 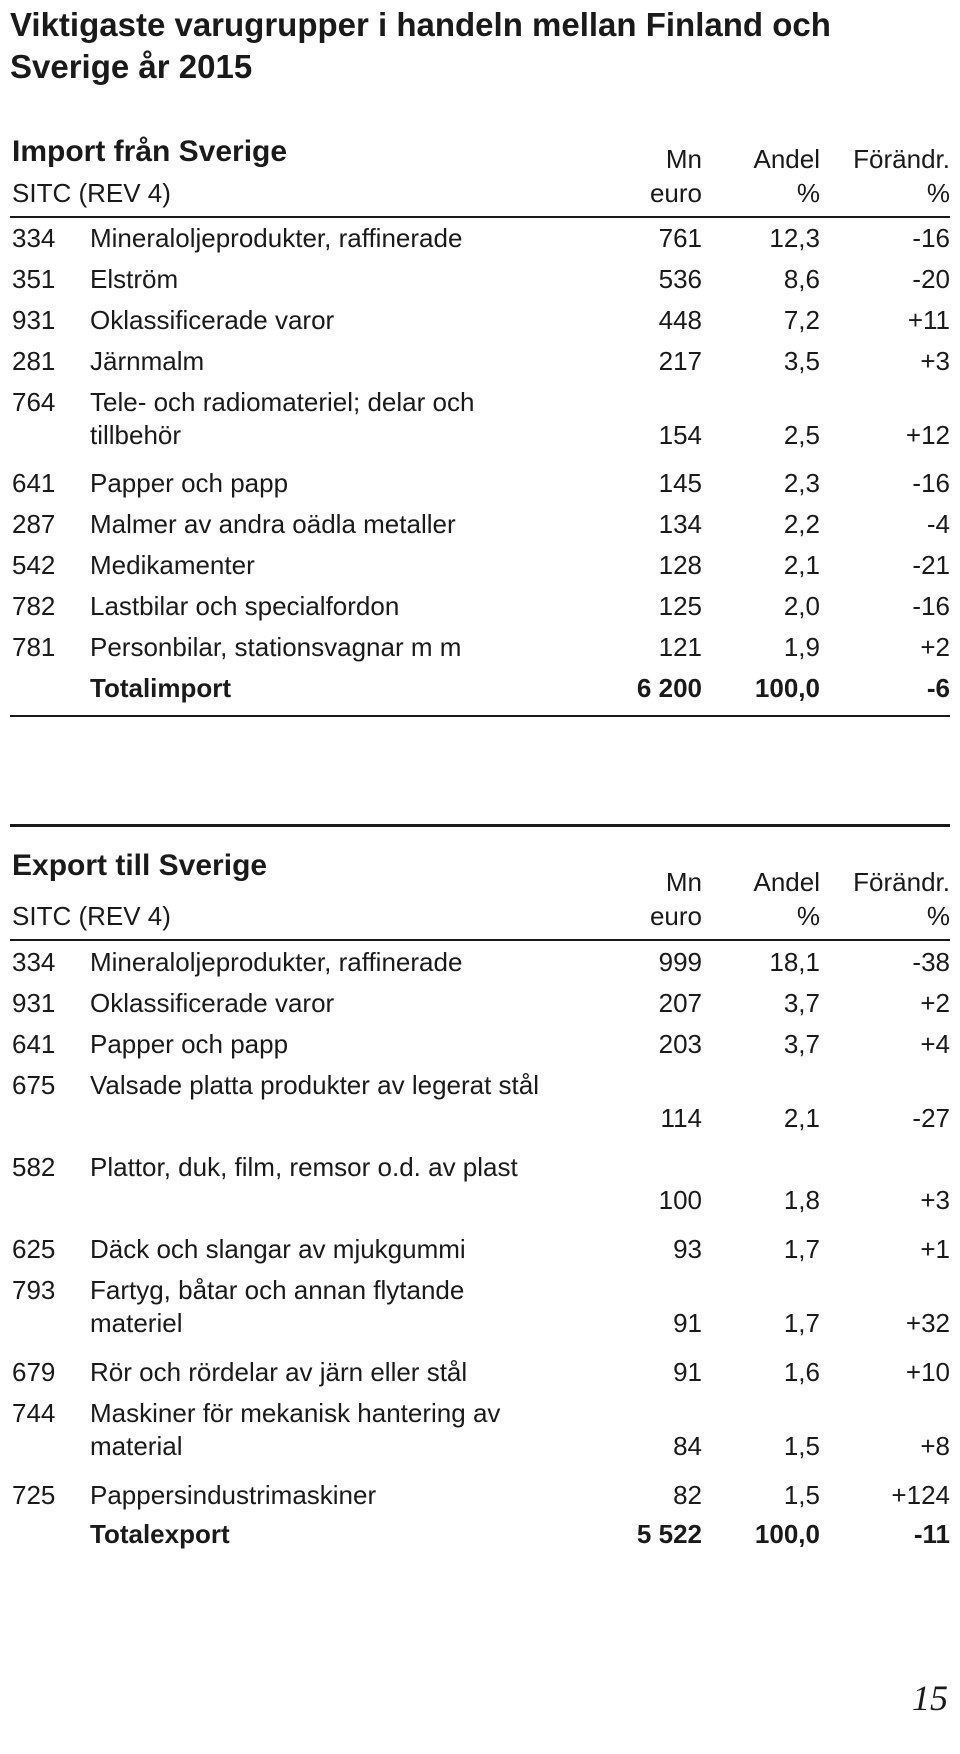 What do you see at coordinates (160, 1534) in the screenshot?
I see `total-label: Totalexport` at bounding box center [160, 1534].